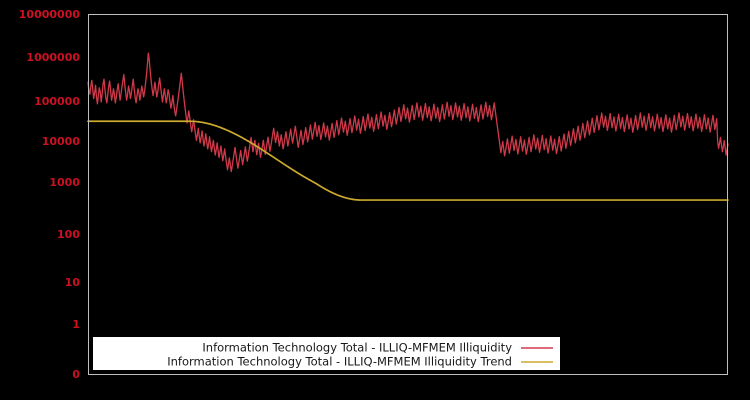  I want to click on y-axis-tick-label: 10, so click(73, 282).